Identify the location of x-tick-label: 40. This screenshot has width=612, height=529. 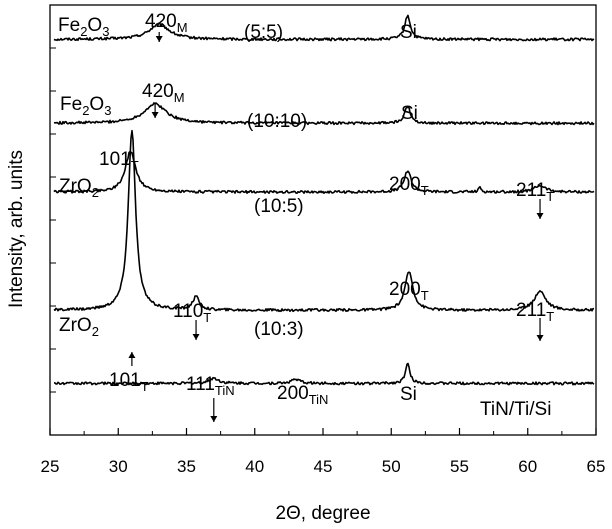
(254, 466).